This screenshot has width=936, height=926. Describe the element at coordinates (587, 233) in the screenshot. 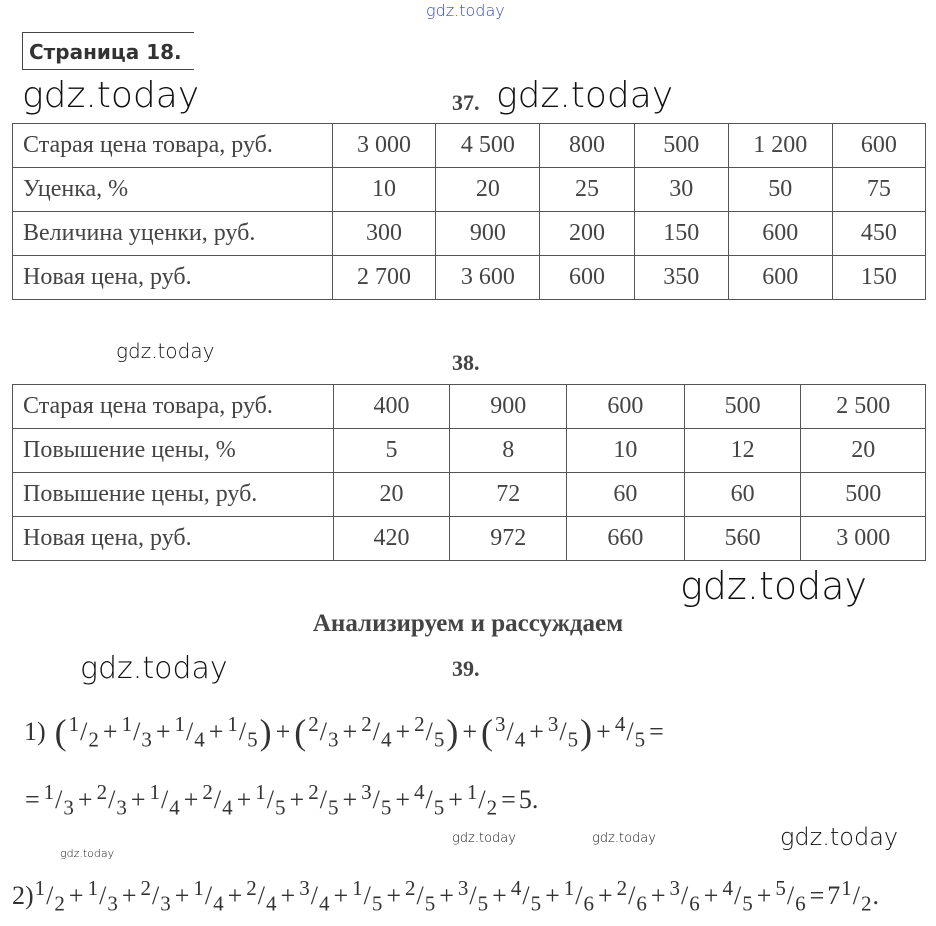

I see `table-cell: 200` at that location.